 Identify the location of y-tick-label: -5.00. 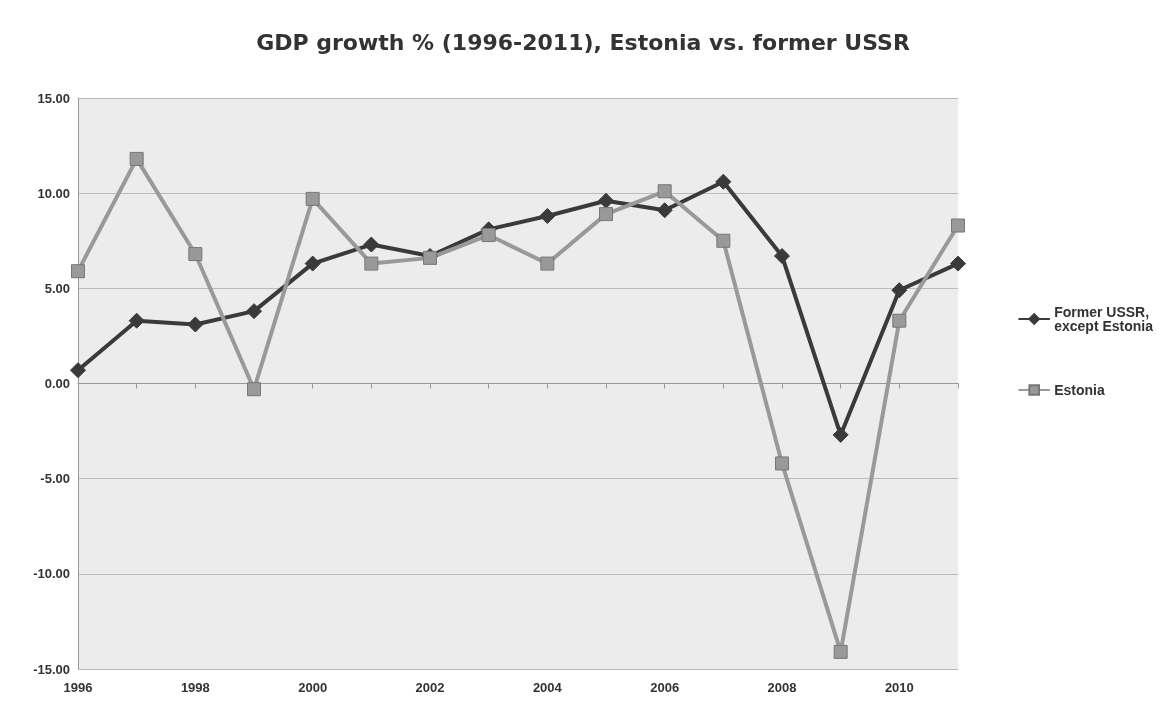
(55, 479).